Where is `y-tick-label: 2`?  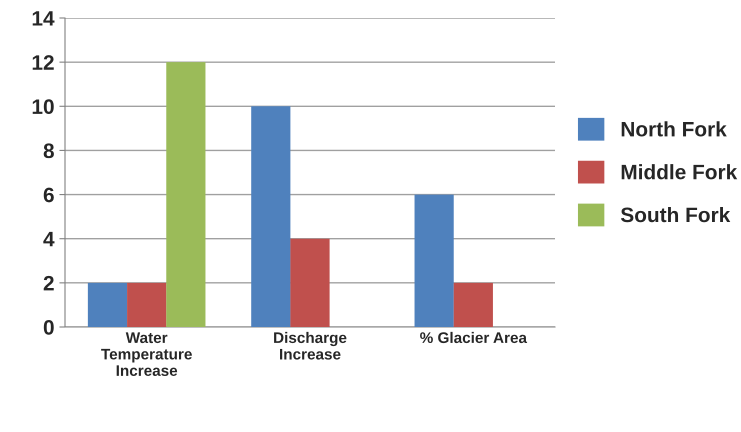 y-tick-label: 2 is located at coordinates (49, 283).